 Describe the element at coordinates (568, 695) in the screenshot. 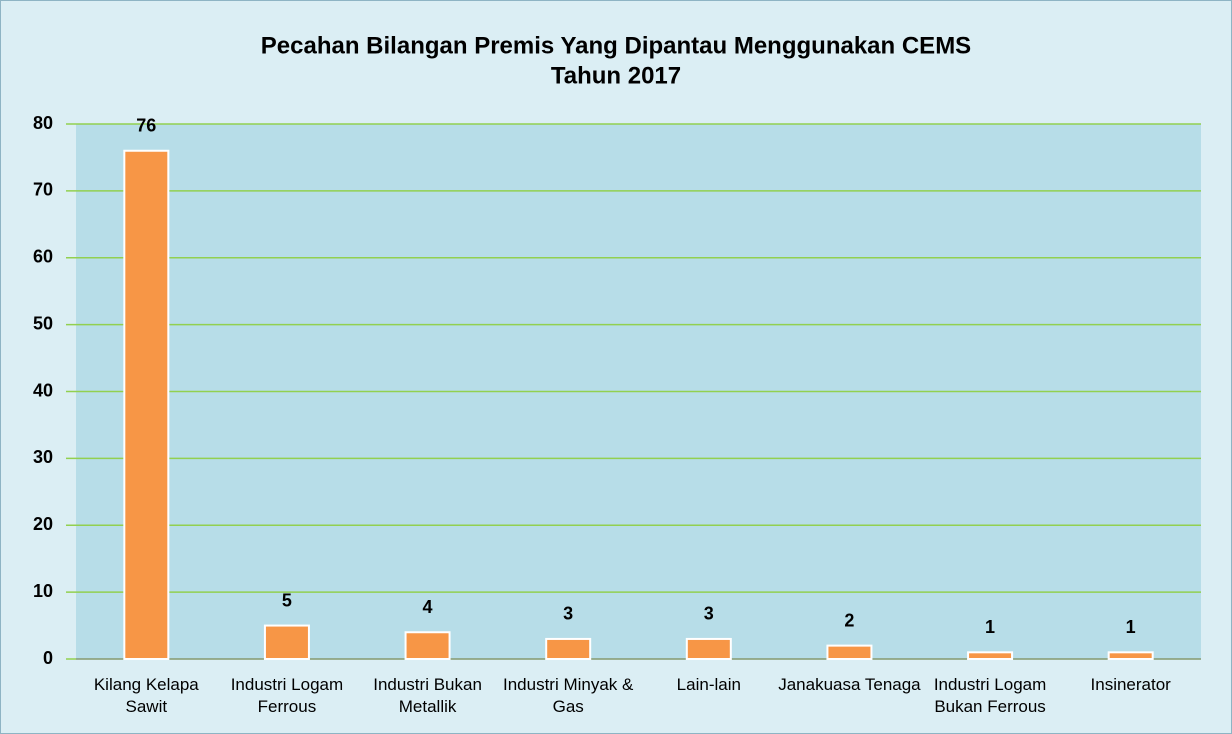

I see `x-tick-label: Industri Minyak & Gas` at that location.